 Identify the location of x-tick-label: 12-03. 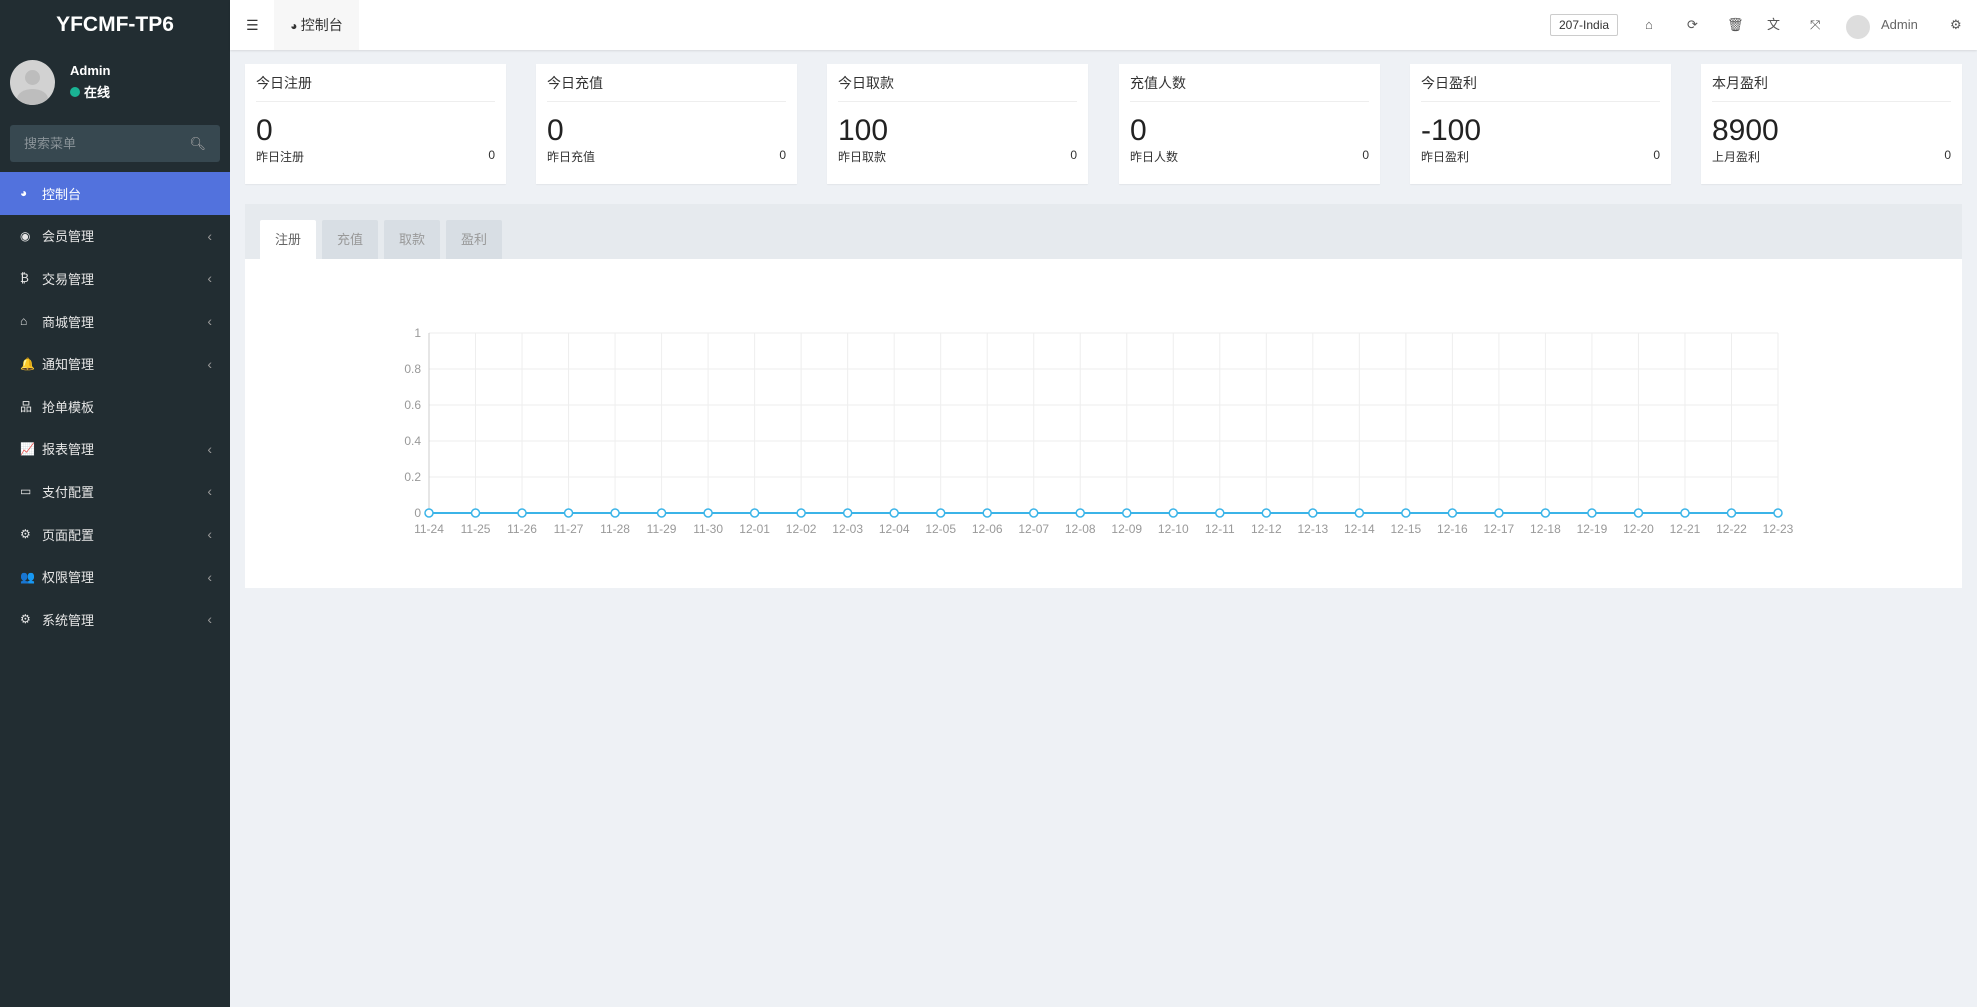
(847, 529).